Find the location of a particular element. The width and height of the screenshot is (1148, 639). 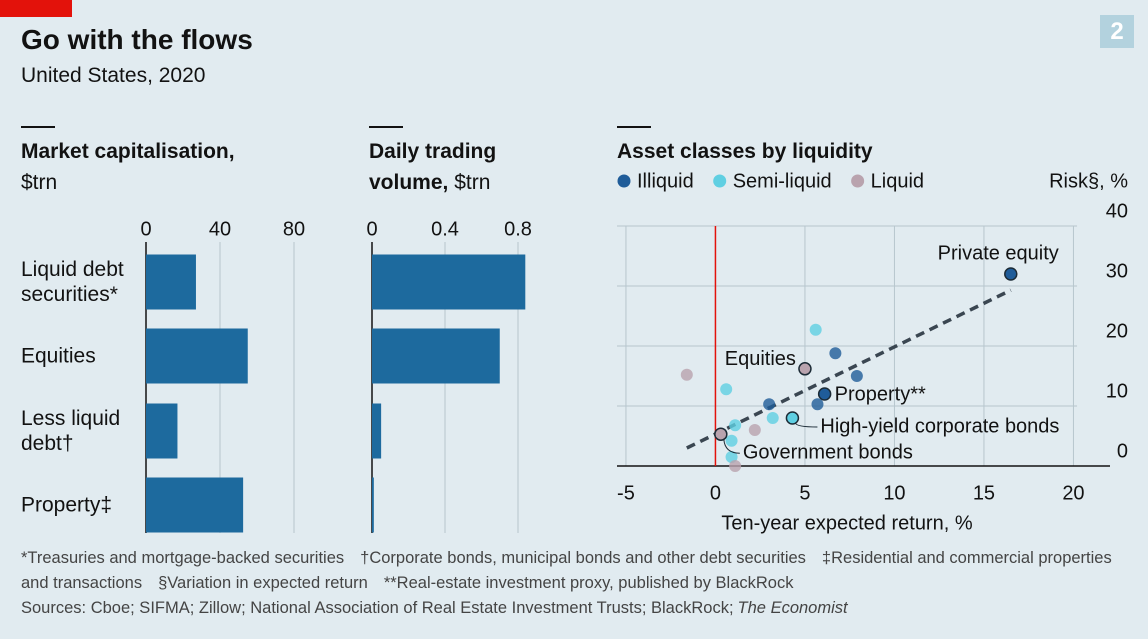

chart-number: 2 is located at coordinates (1117, 31).